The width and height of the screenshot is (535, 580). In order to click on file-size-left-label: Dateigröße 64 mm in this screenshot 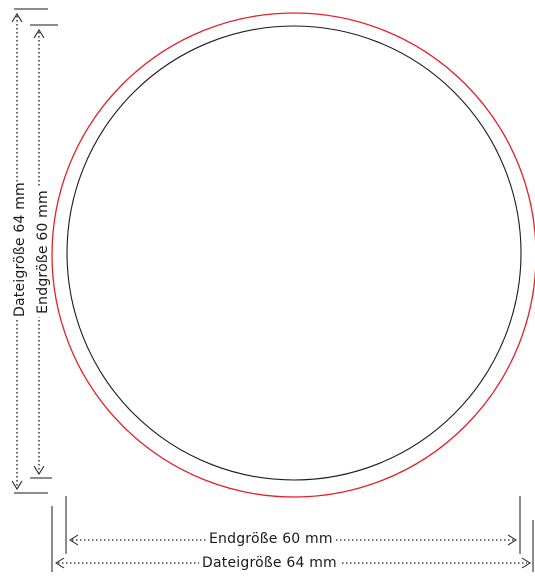, I will do `click(20, 251)`.